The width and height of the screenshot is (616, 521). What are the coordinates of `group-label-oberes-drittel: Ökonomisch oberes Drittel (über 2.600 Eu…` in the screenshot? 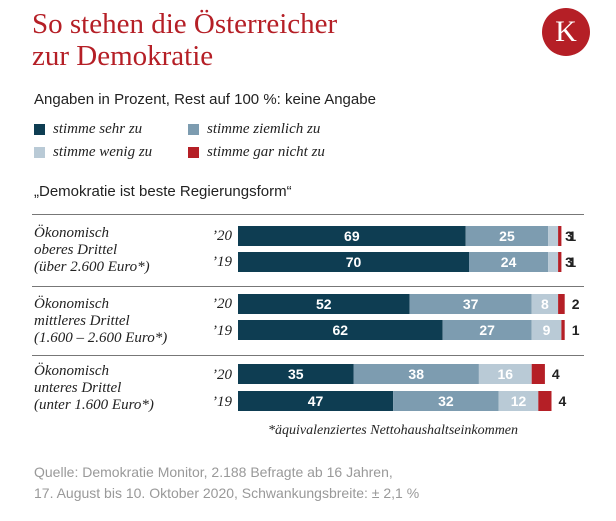 It's located at (92, 250).